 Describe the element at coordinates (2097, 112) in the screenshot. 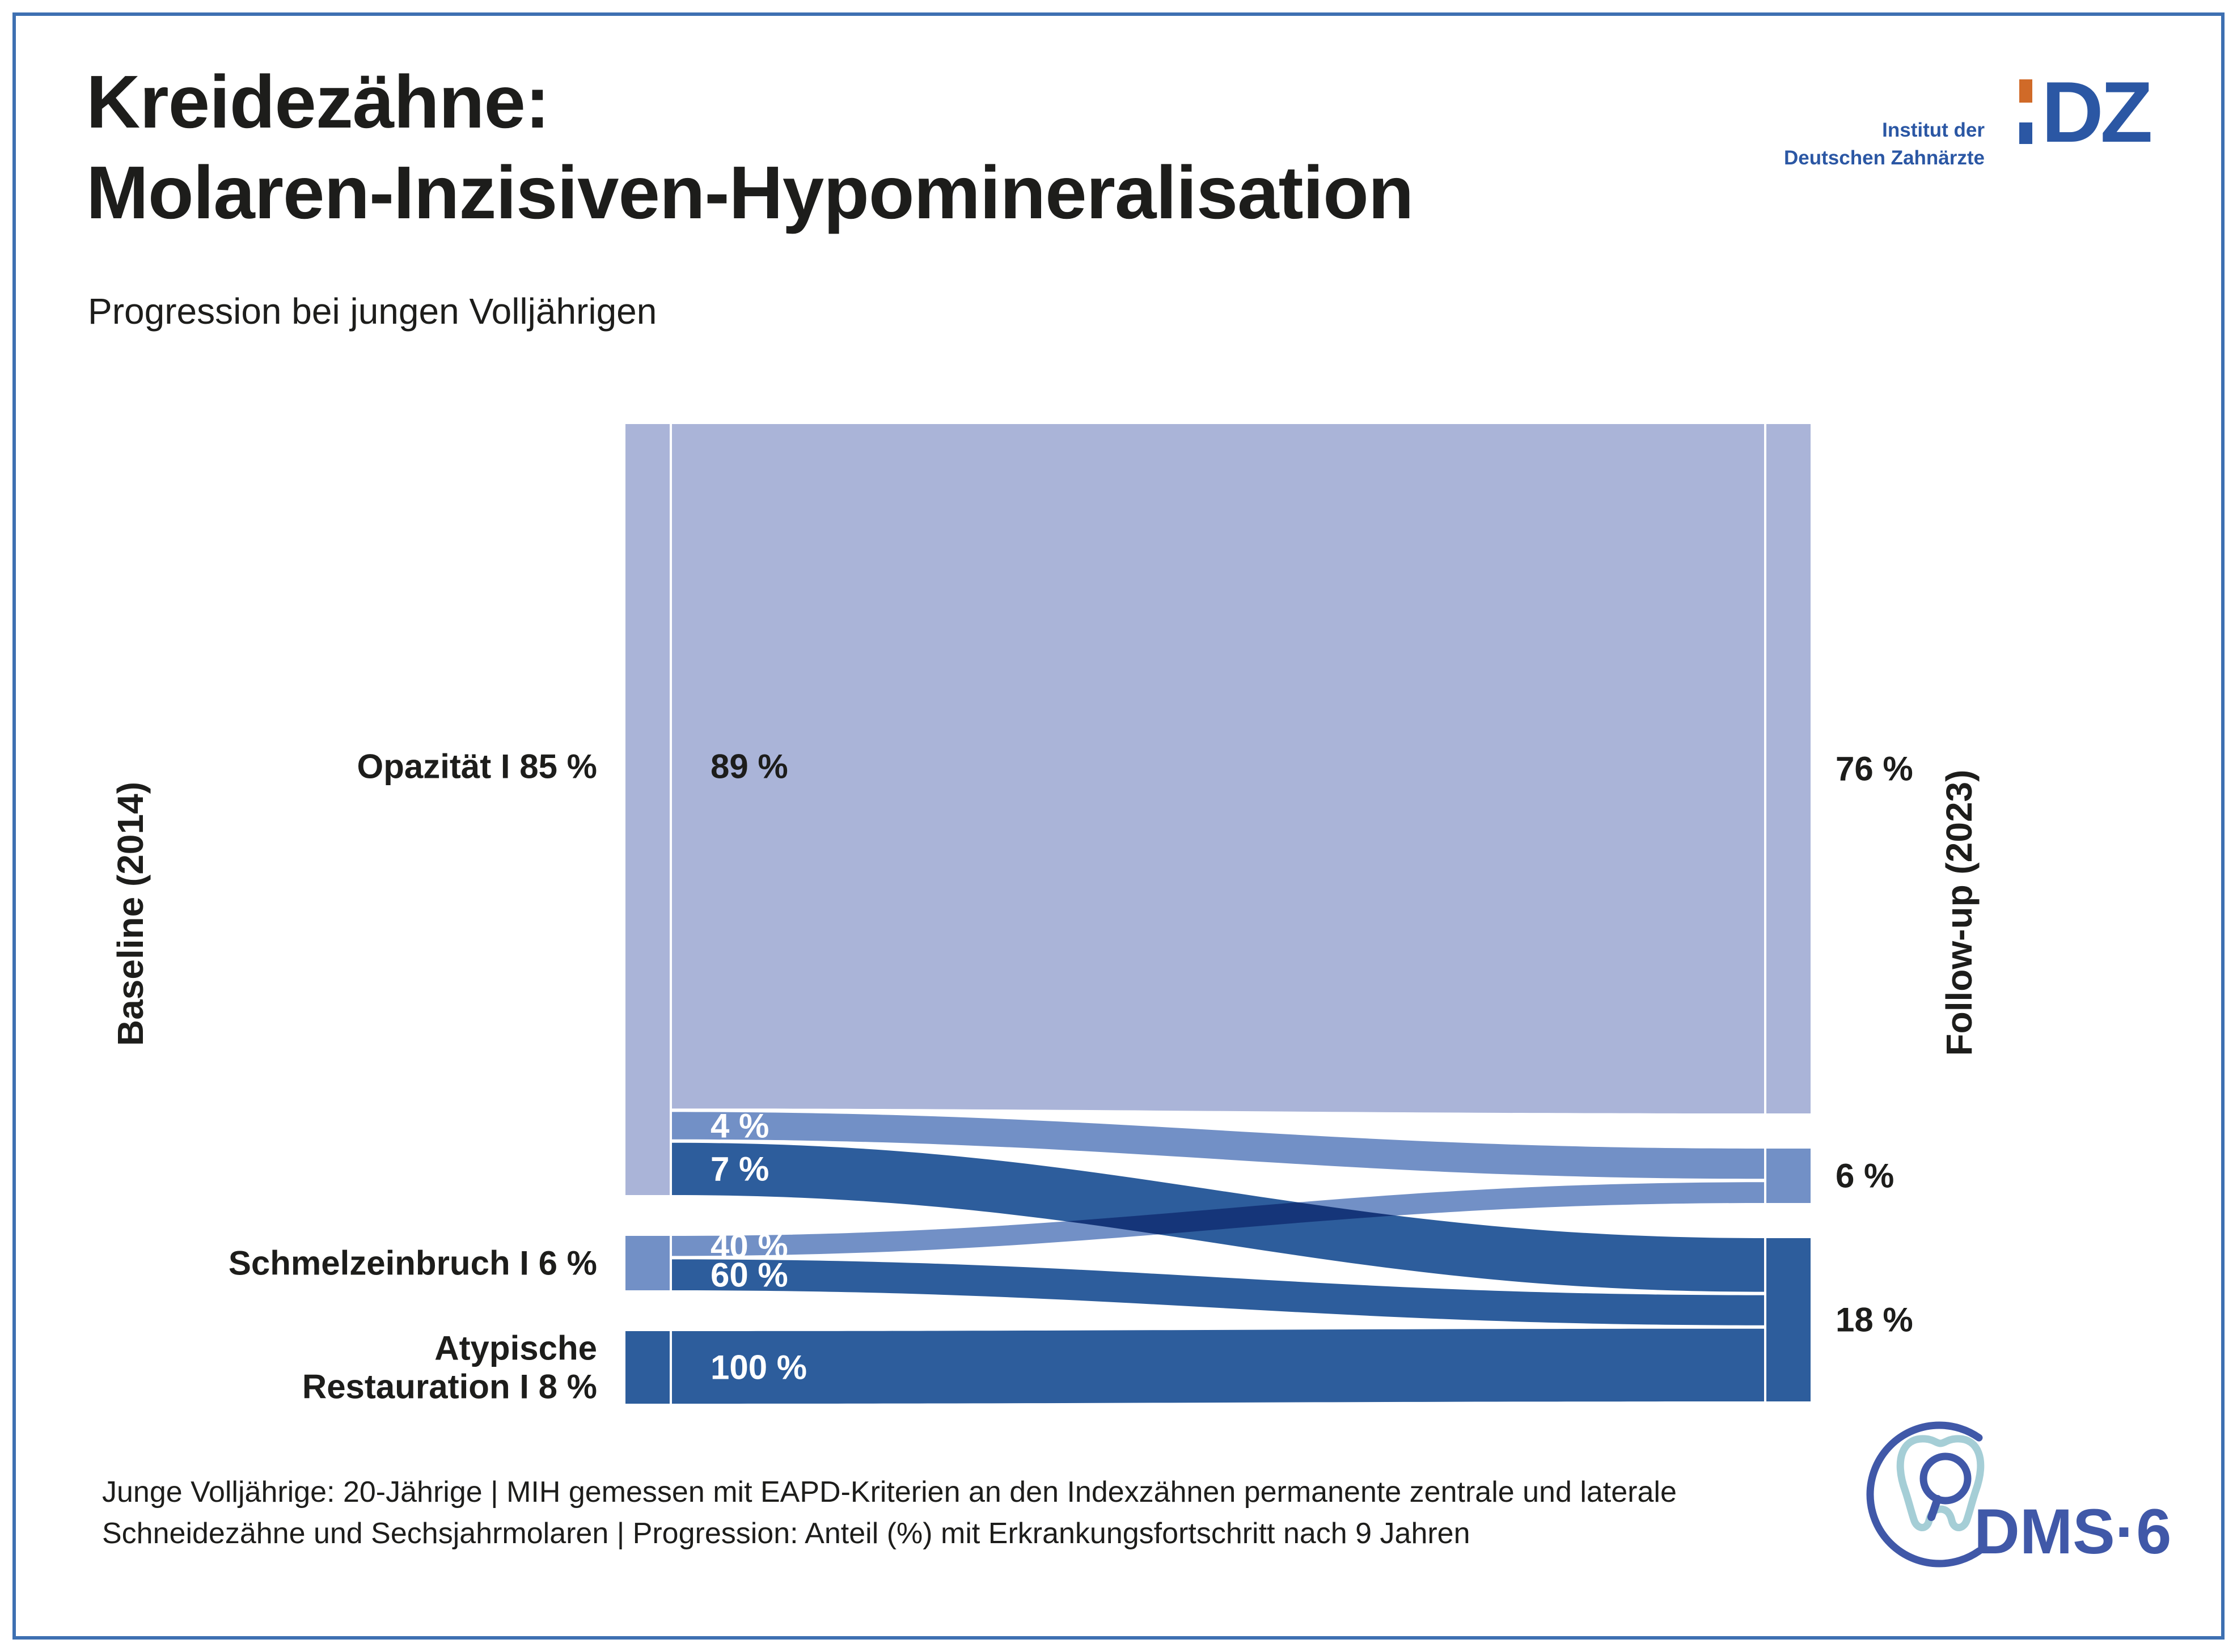

I see `idz-logo-dz: DZ` at that location.